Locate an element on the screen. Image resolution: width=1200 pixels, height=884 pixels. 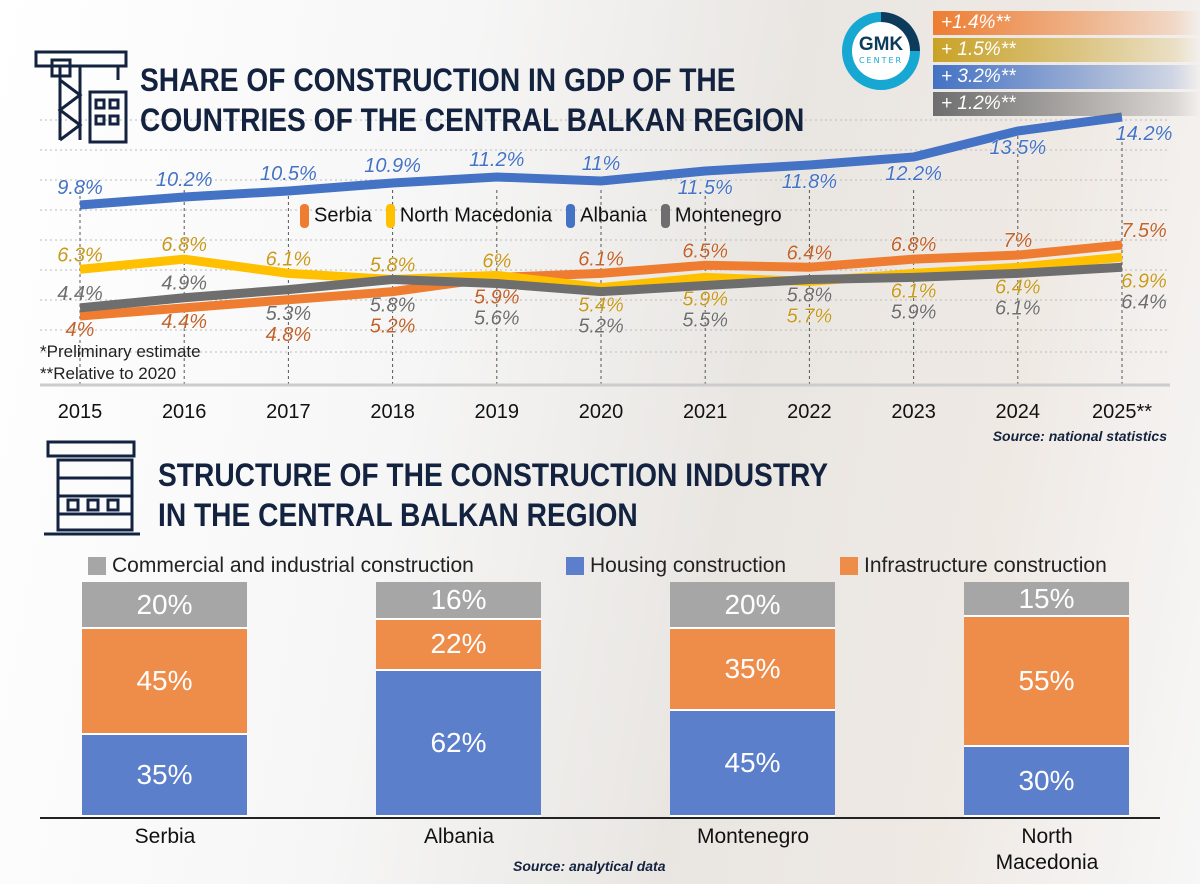
data-label: 6.5% is located at coordinates (705, 251).